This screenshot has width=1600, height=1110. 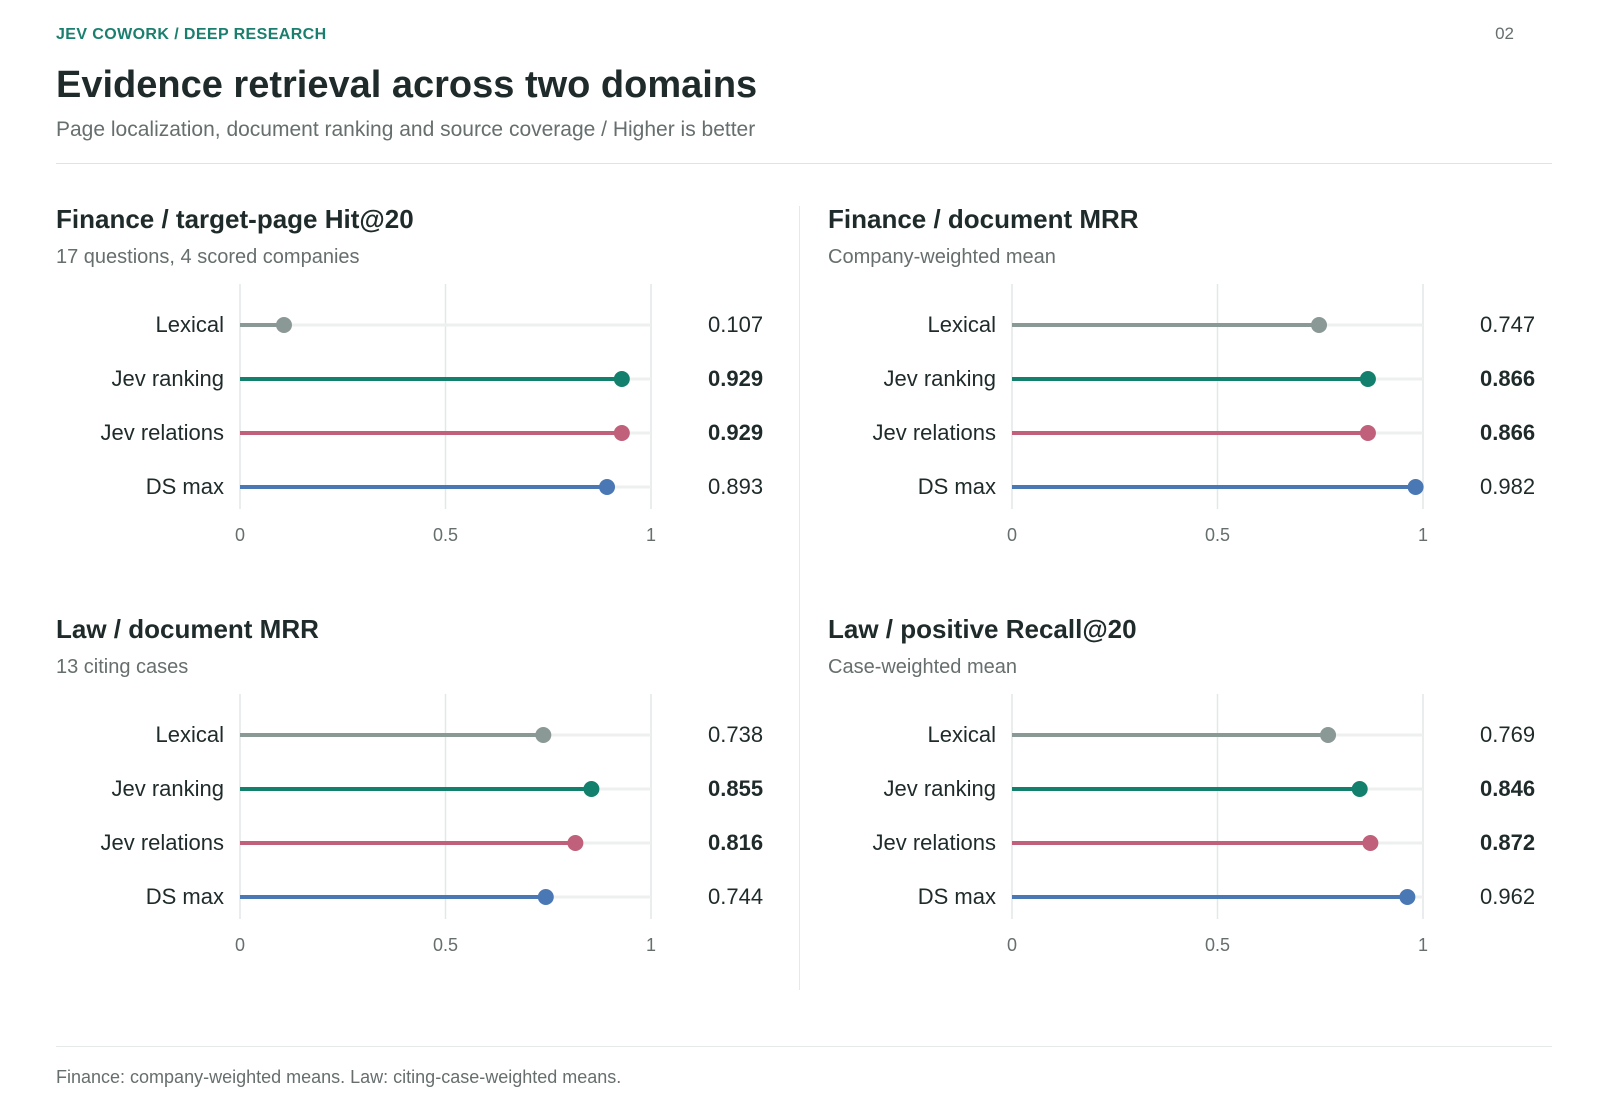 What do you see at coordinates (735, 788) in the screenshot?
I see `value-label: 0.855` at bounding box center [735, 788].